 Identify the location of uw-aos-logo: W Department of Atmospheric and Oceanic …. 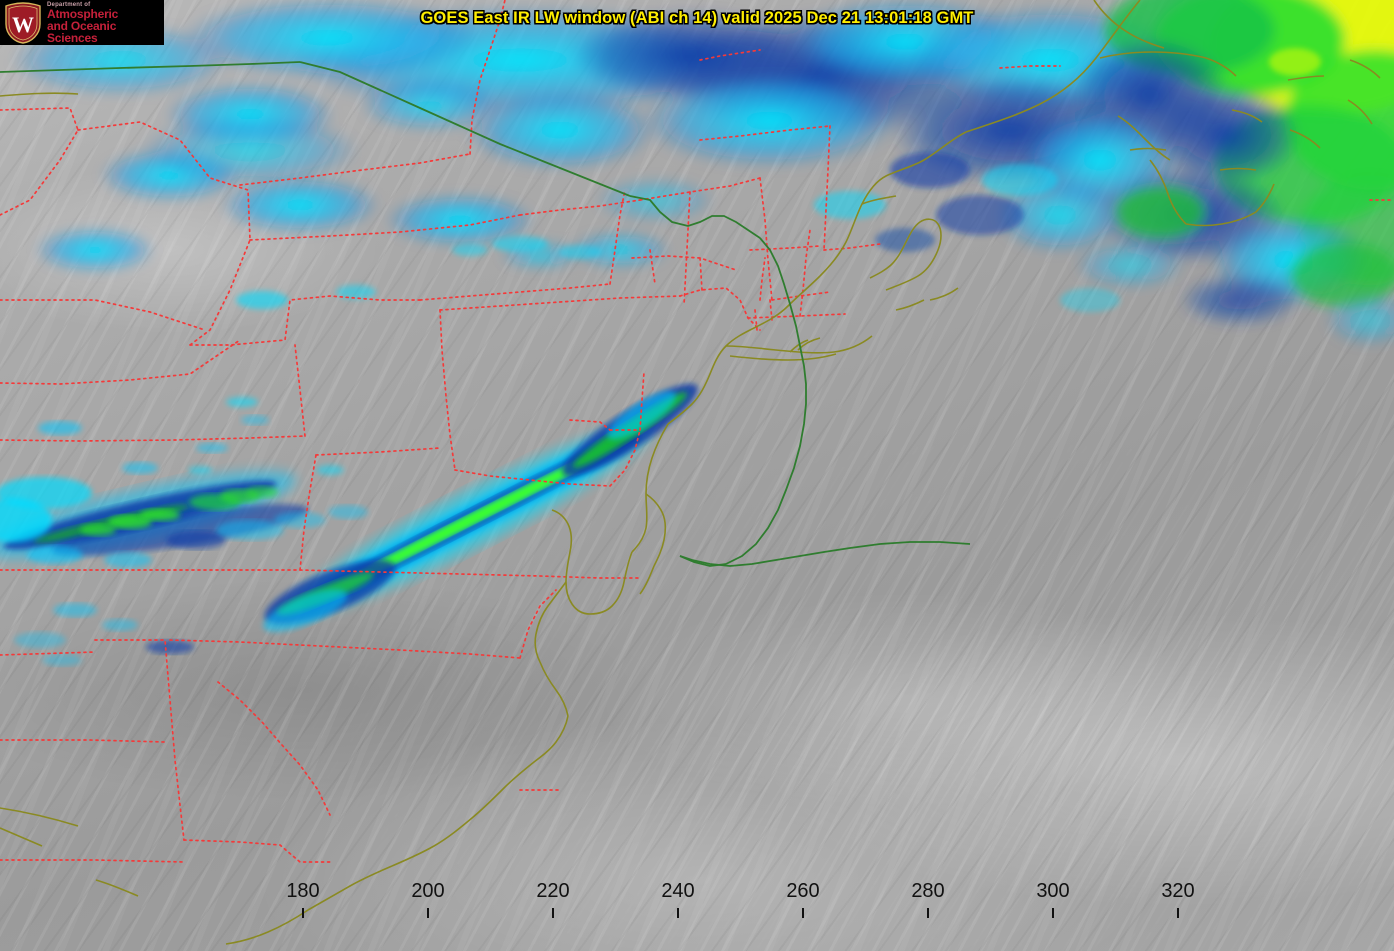
(82, 22).